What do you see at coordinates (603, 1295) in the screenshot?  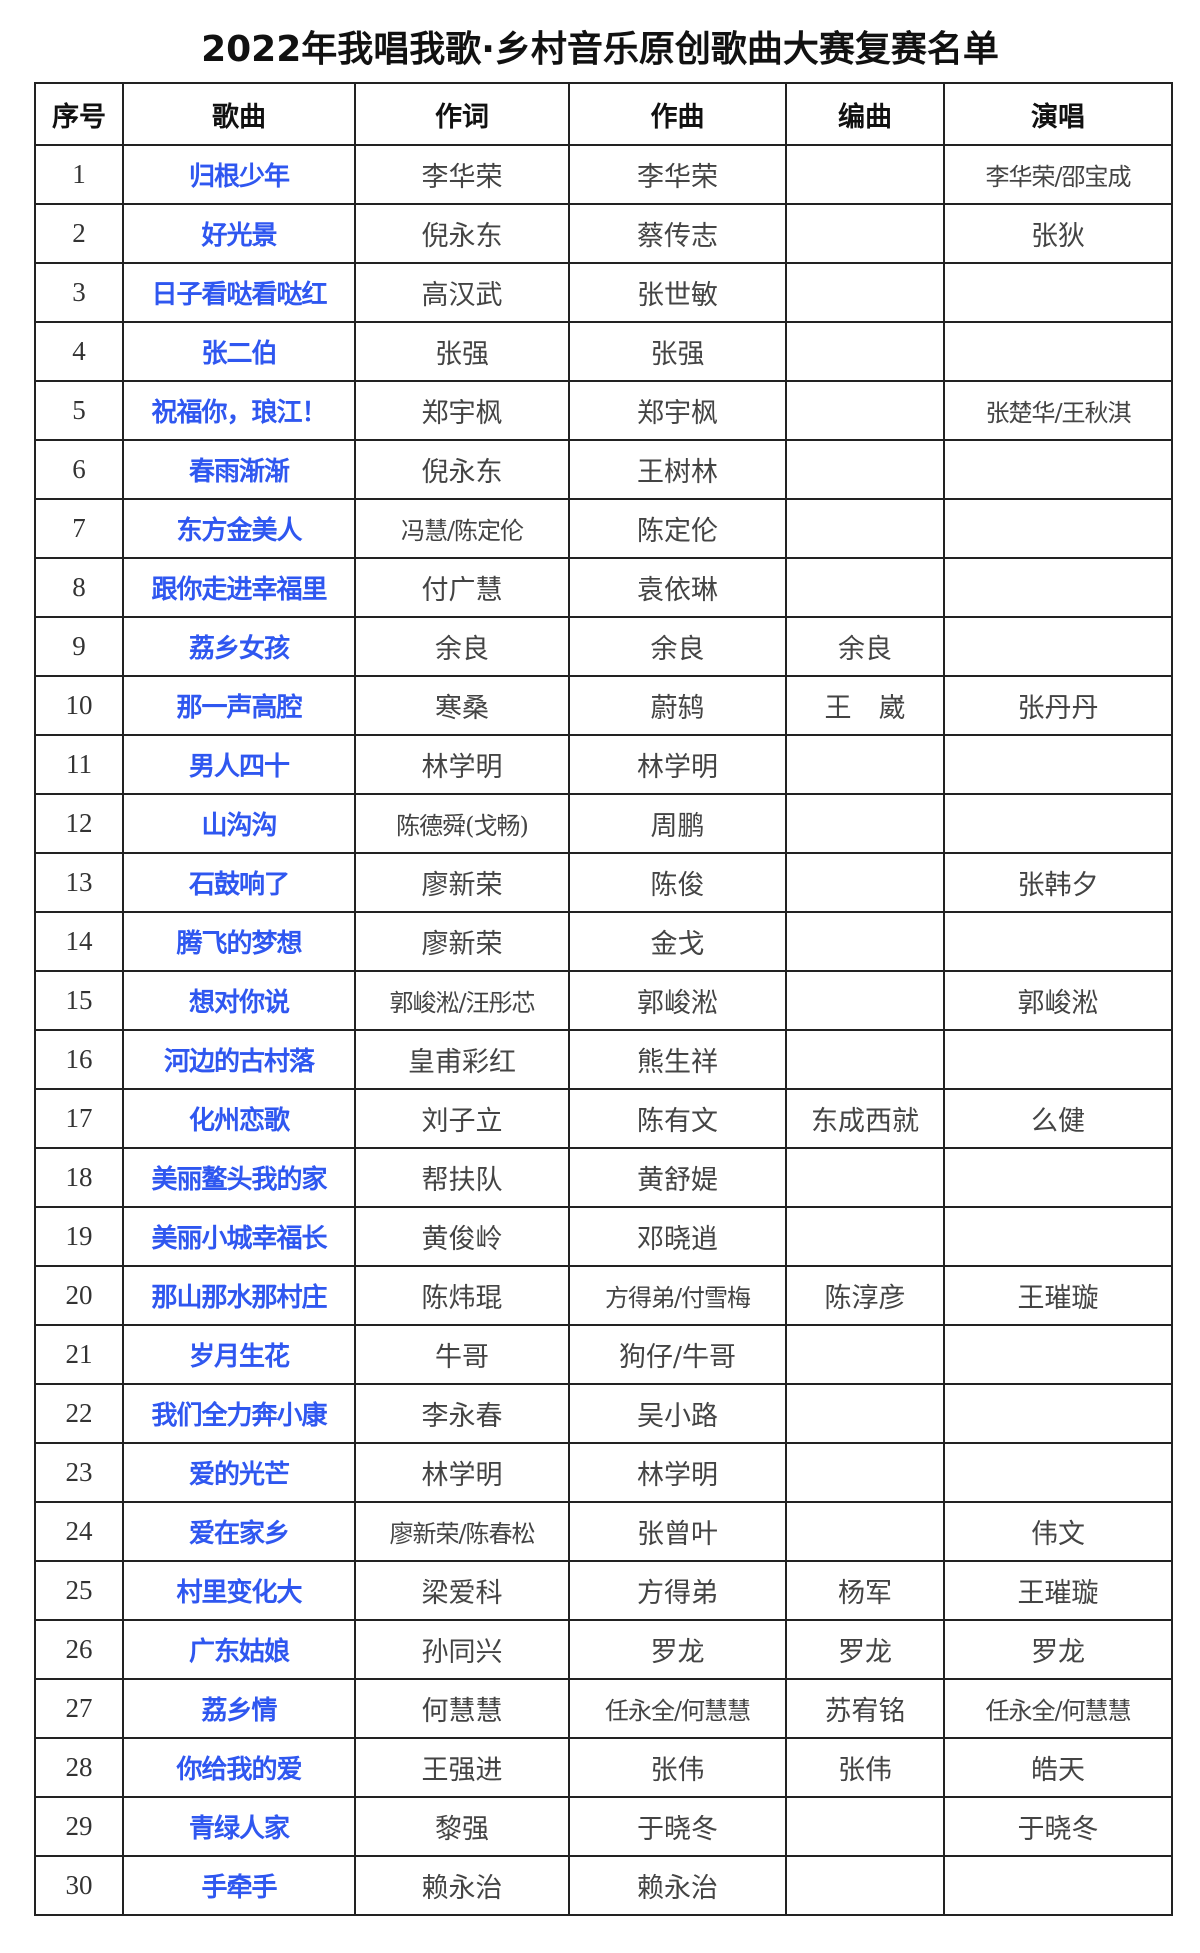 I see `table-row: 20 那山那水那村庄 陈炜琨 方得弟/付雪梅 陈淳彦 王璀璇` at bounding box center [603, 1295].